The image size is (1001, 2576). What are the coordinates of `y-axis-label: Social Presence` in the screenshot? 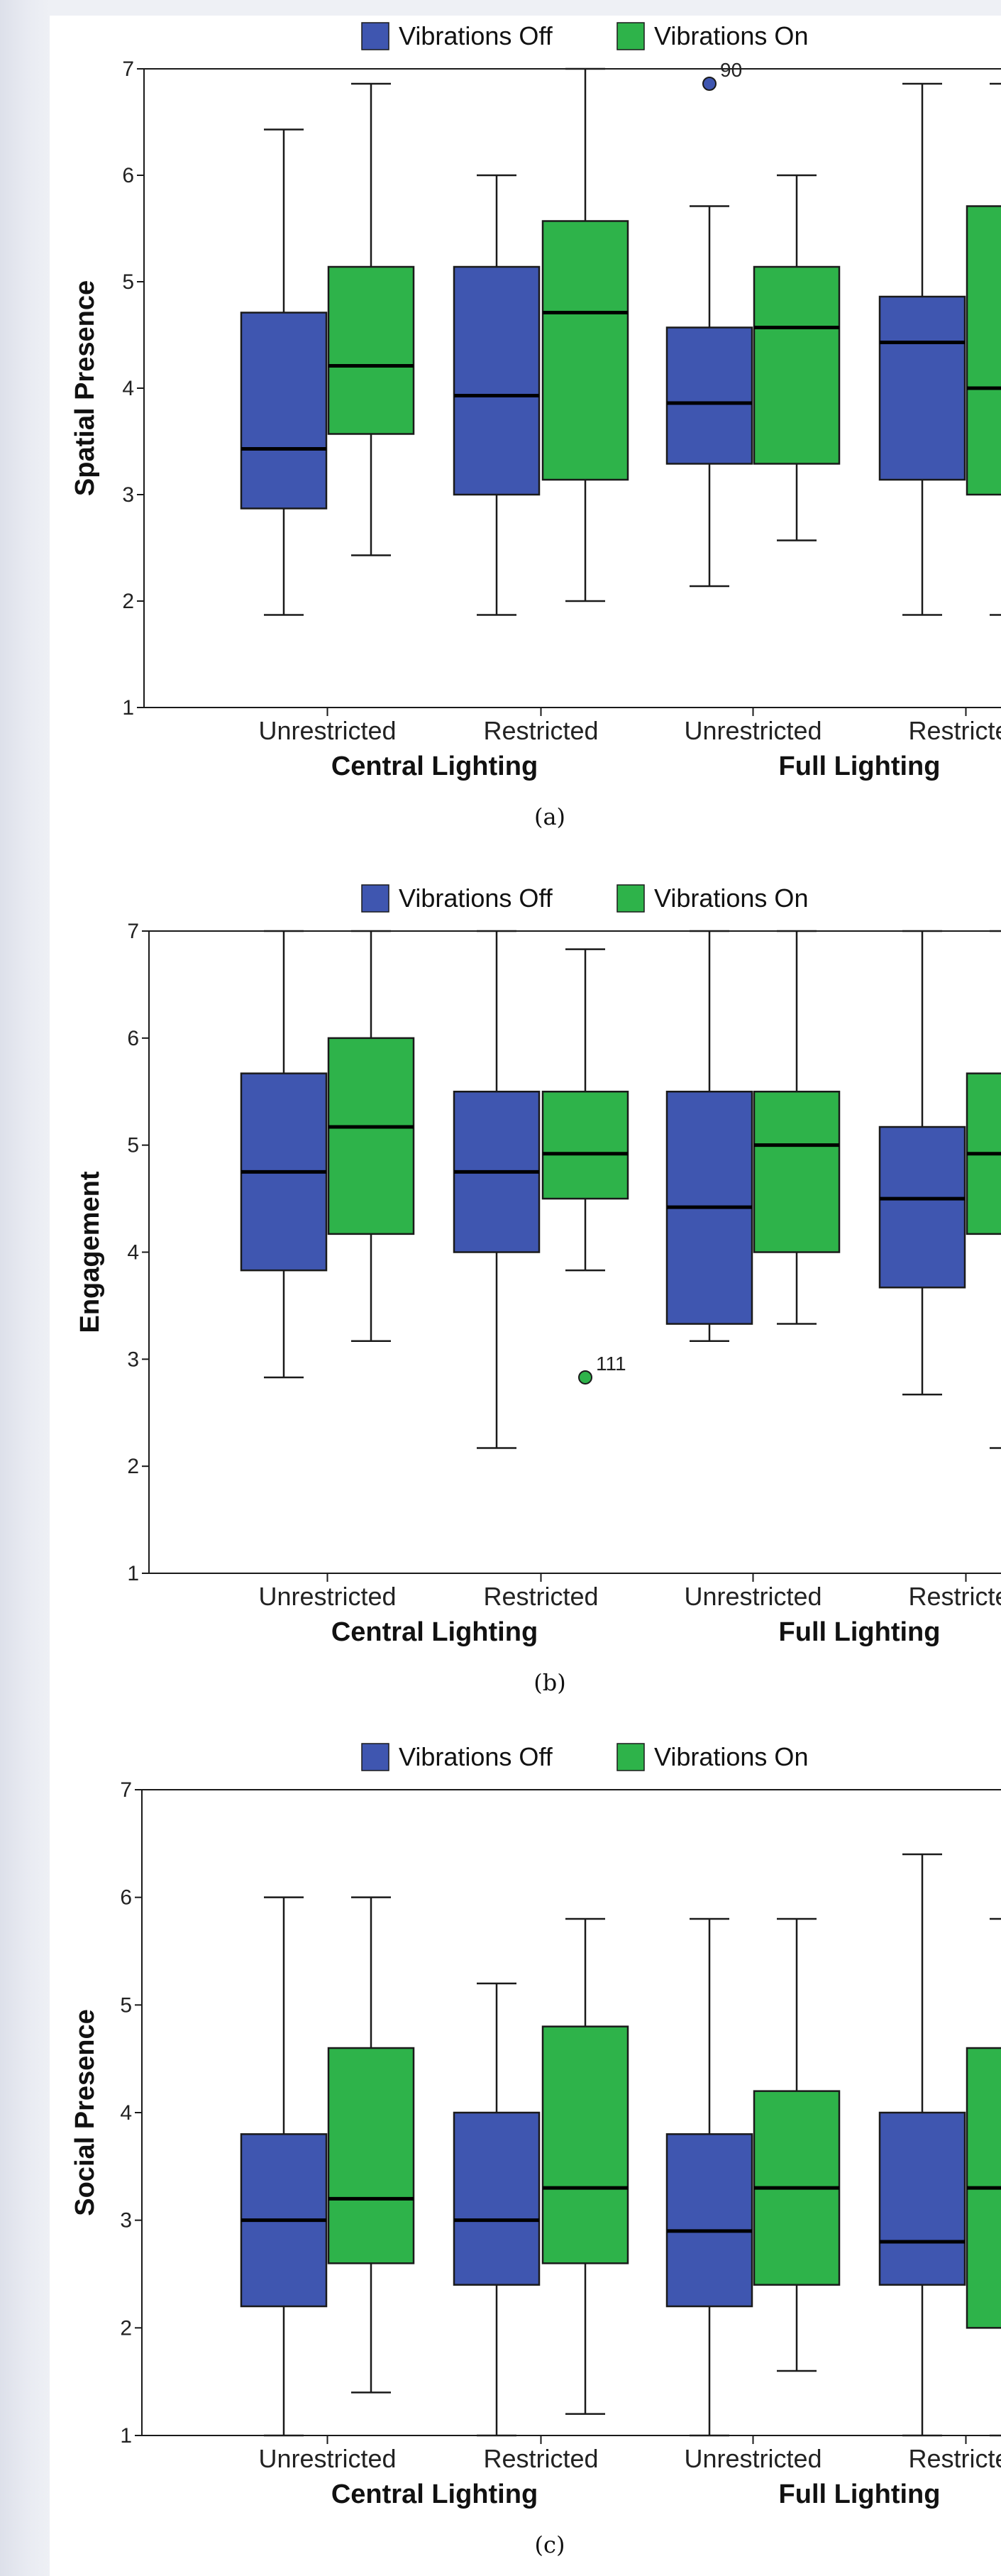 It's located at (85, 2112).